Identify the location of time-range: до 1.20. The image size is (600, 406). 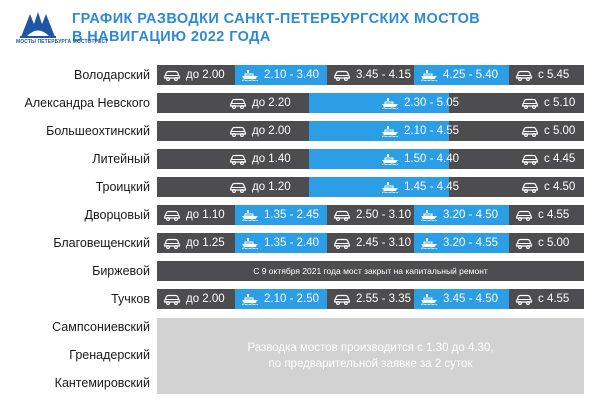
(271, 187).